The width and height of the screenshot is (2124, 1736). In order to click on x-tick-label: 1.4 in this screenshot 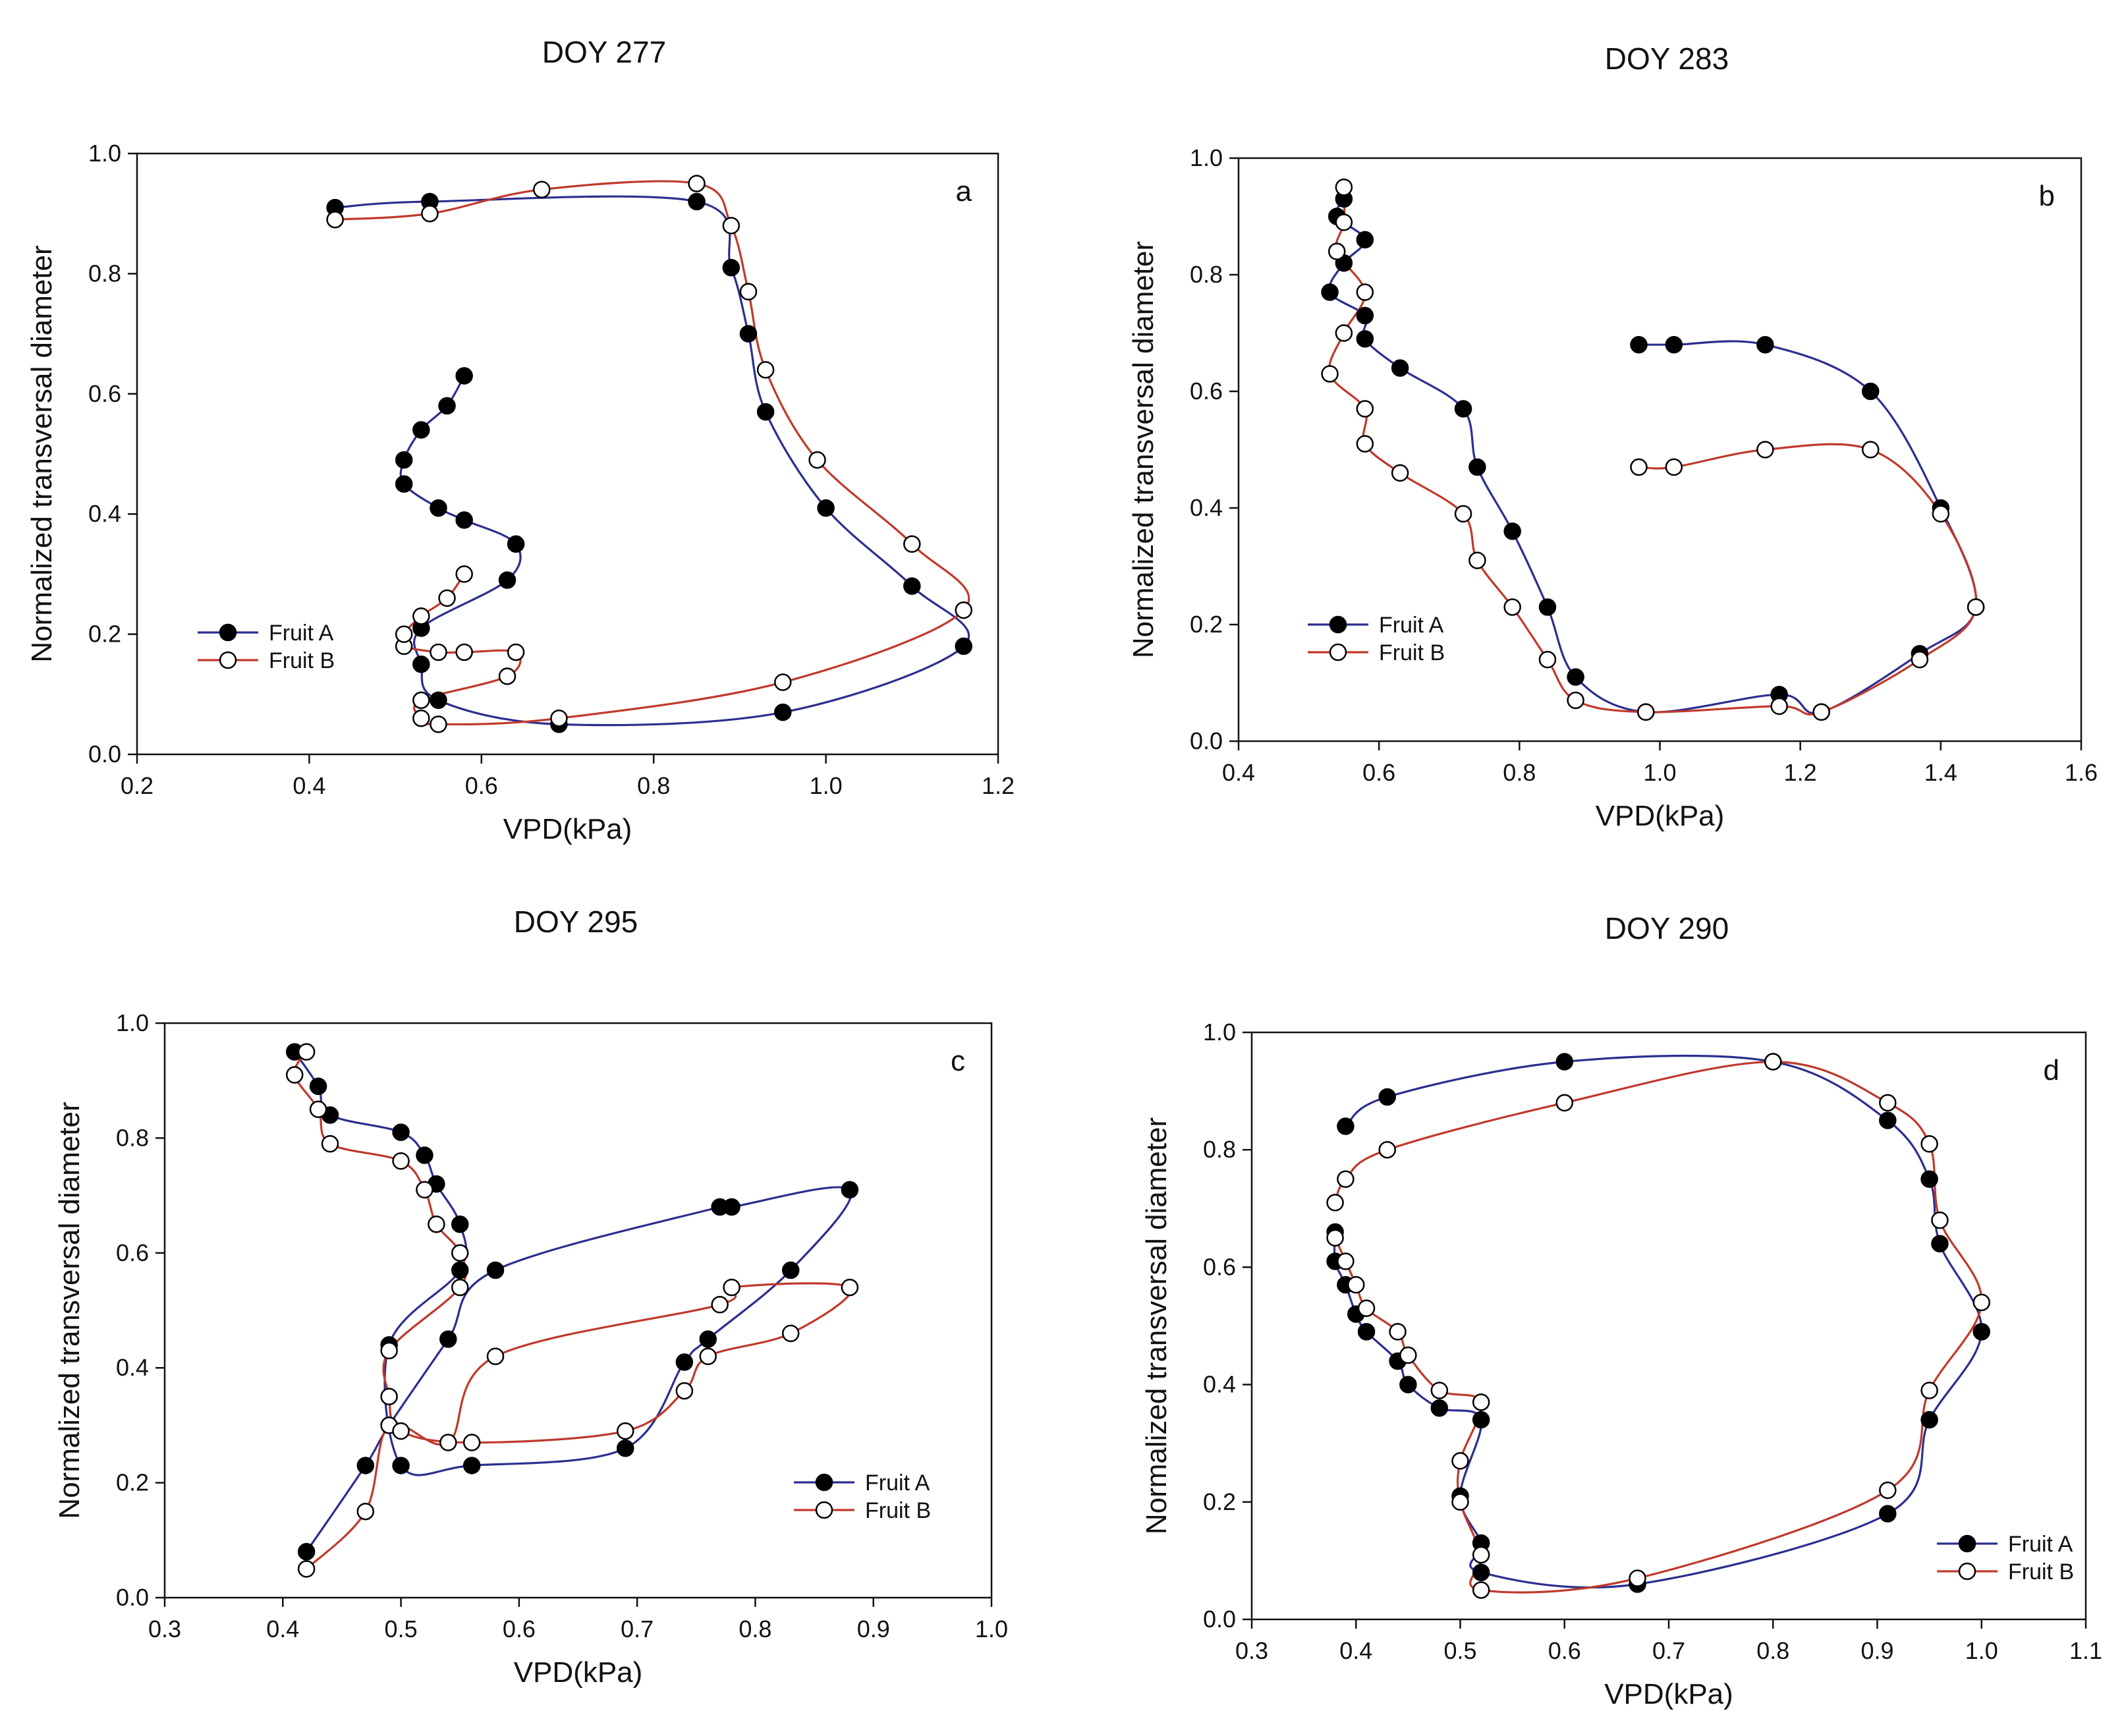, I will do `click(1941, 772)`.